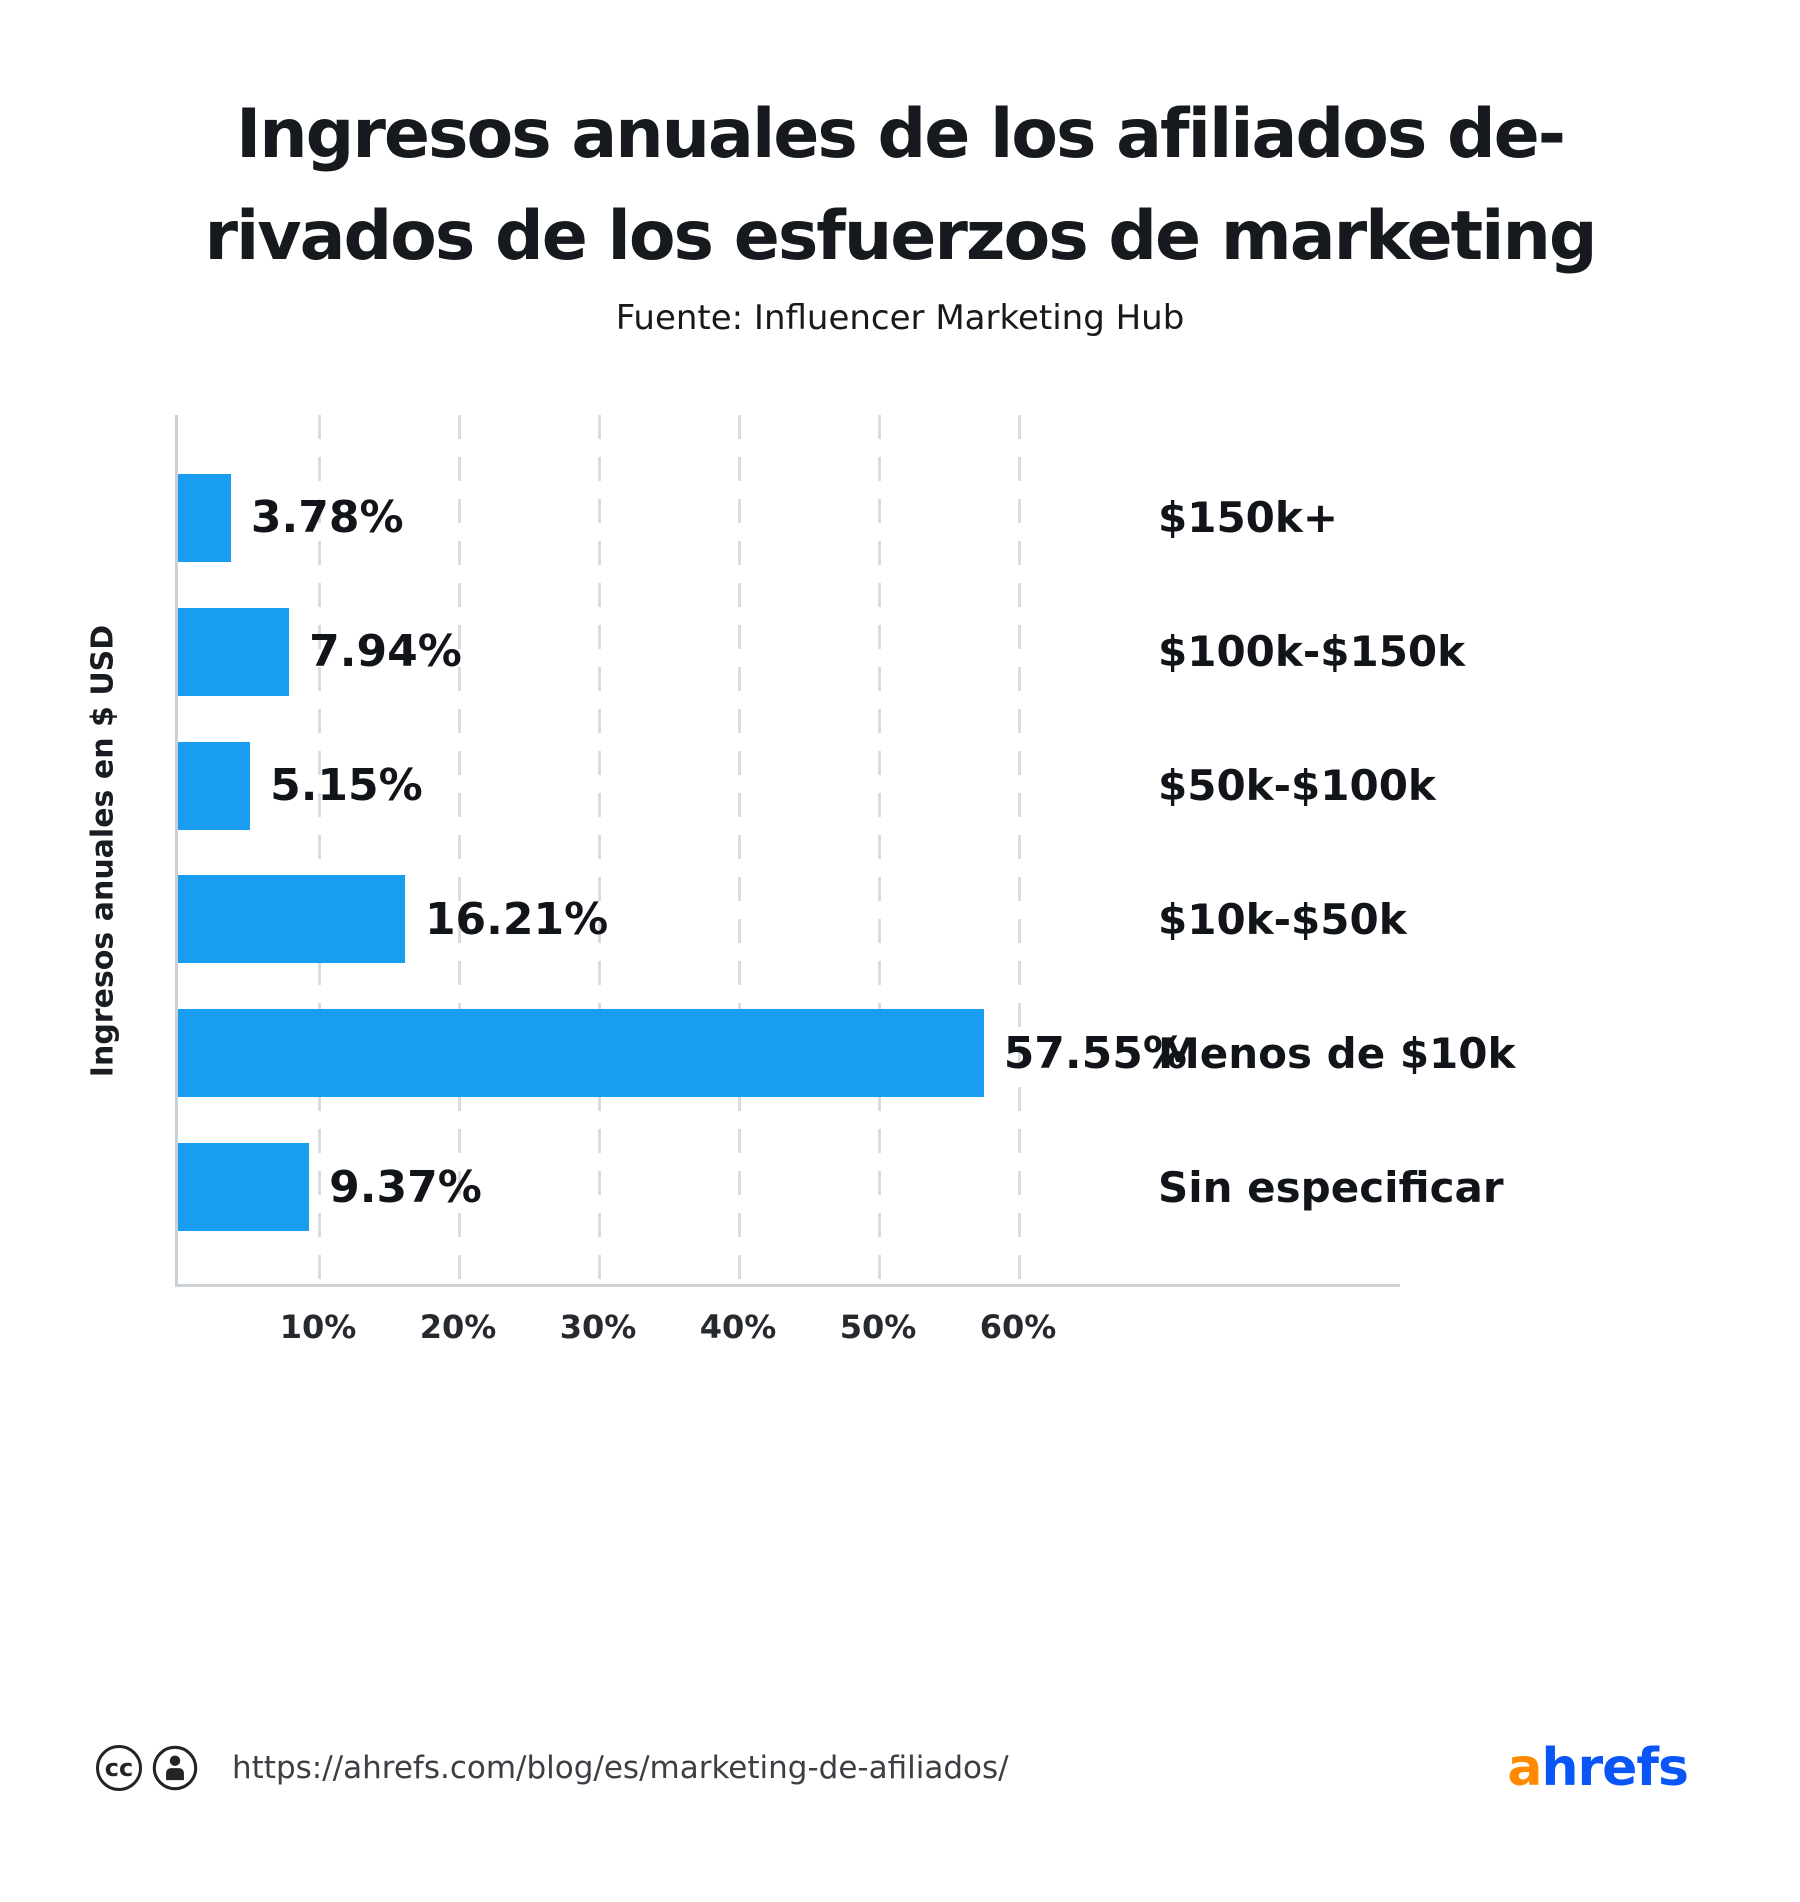  Describe the element at coordinates (385, 652) in the screenshot. I see `value-label: 7.94%` at that location.